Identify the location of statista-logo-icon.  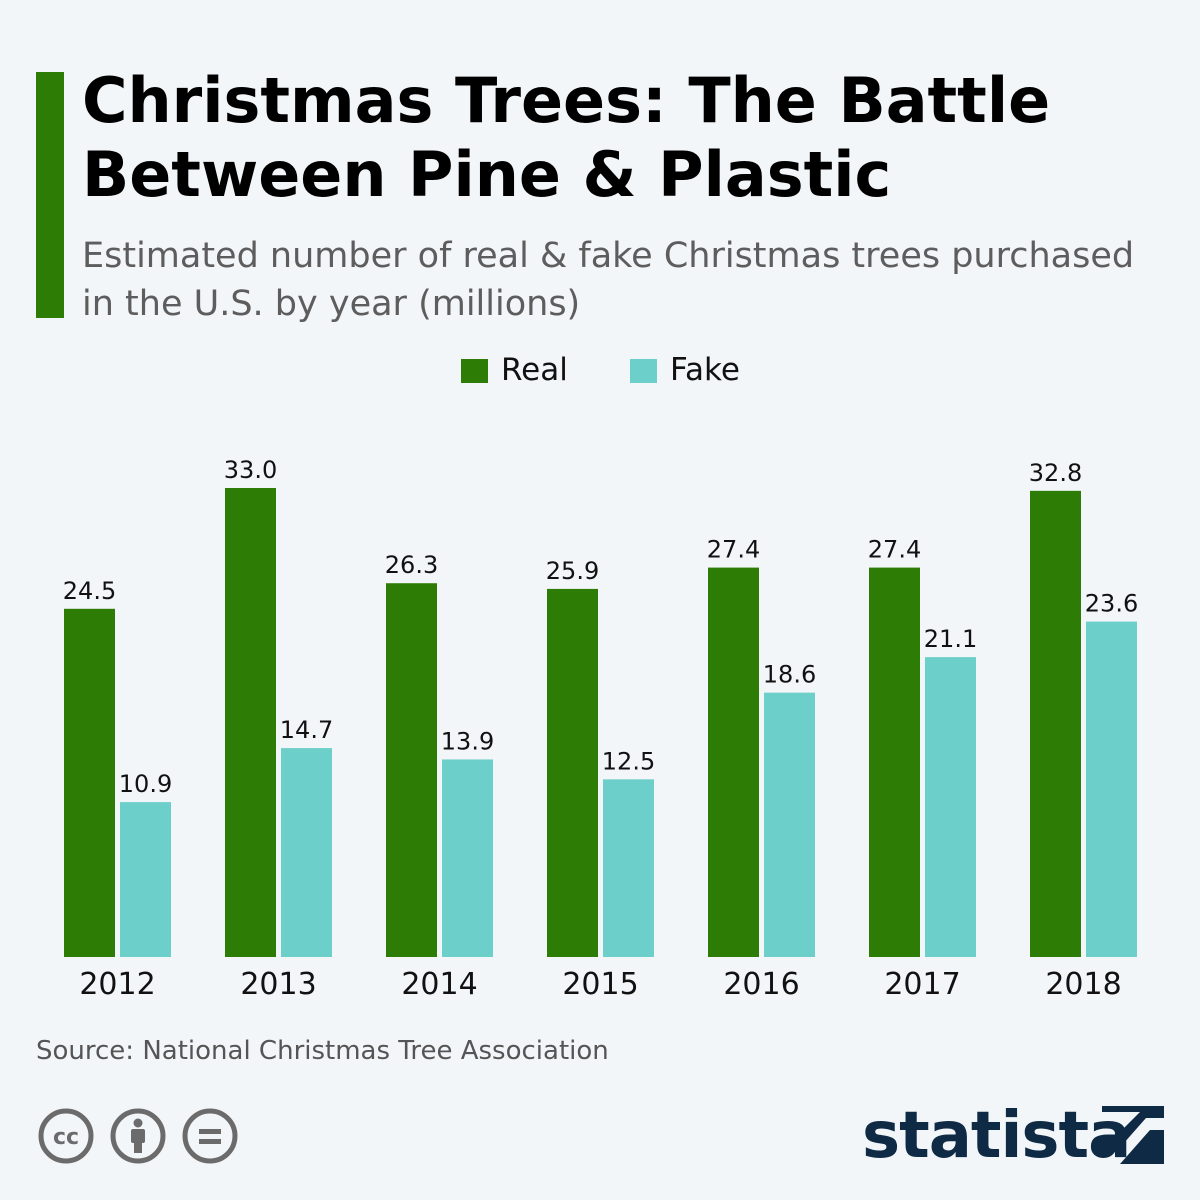
(1133, 1135).